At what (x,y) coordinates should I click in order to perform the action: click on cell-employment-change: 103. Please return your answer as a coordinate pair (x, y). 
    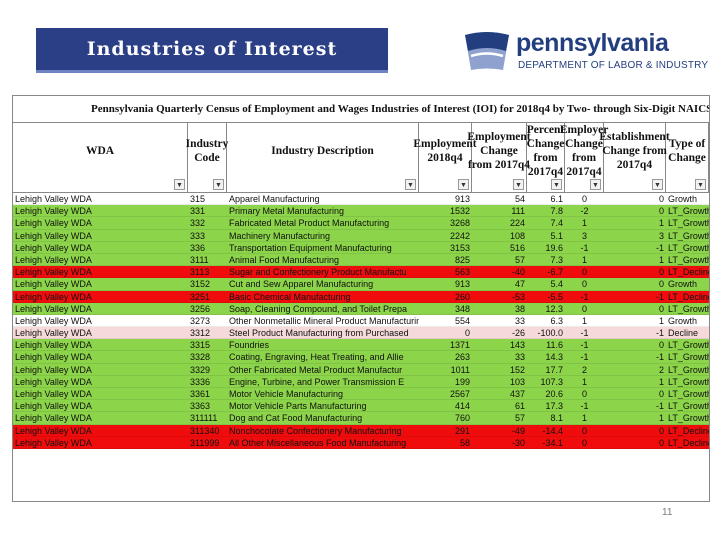
    Looking at the image, I should click on (517, 381).